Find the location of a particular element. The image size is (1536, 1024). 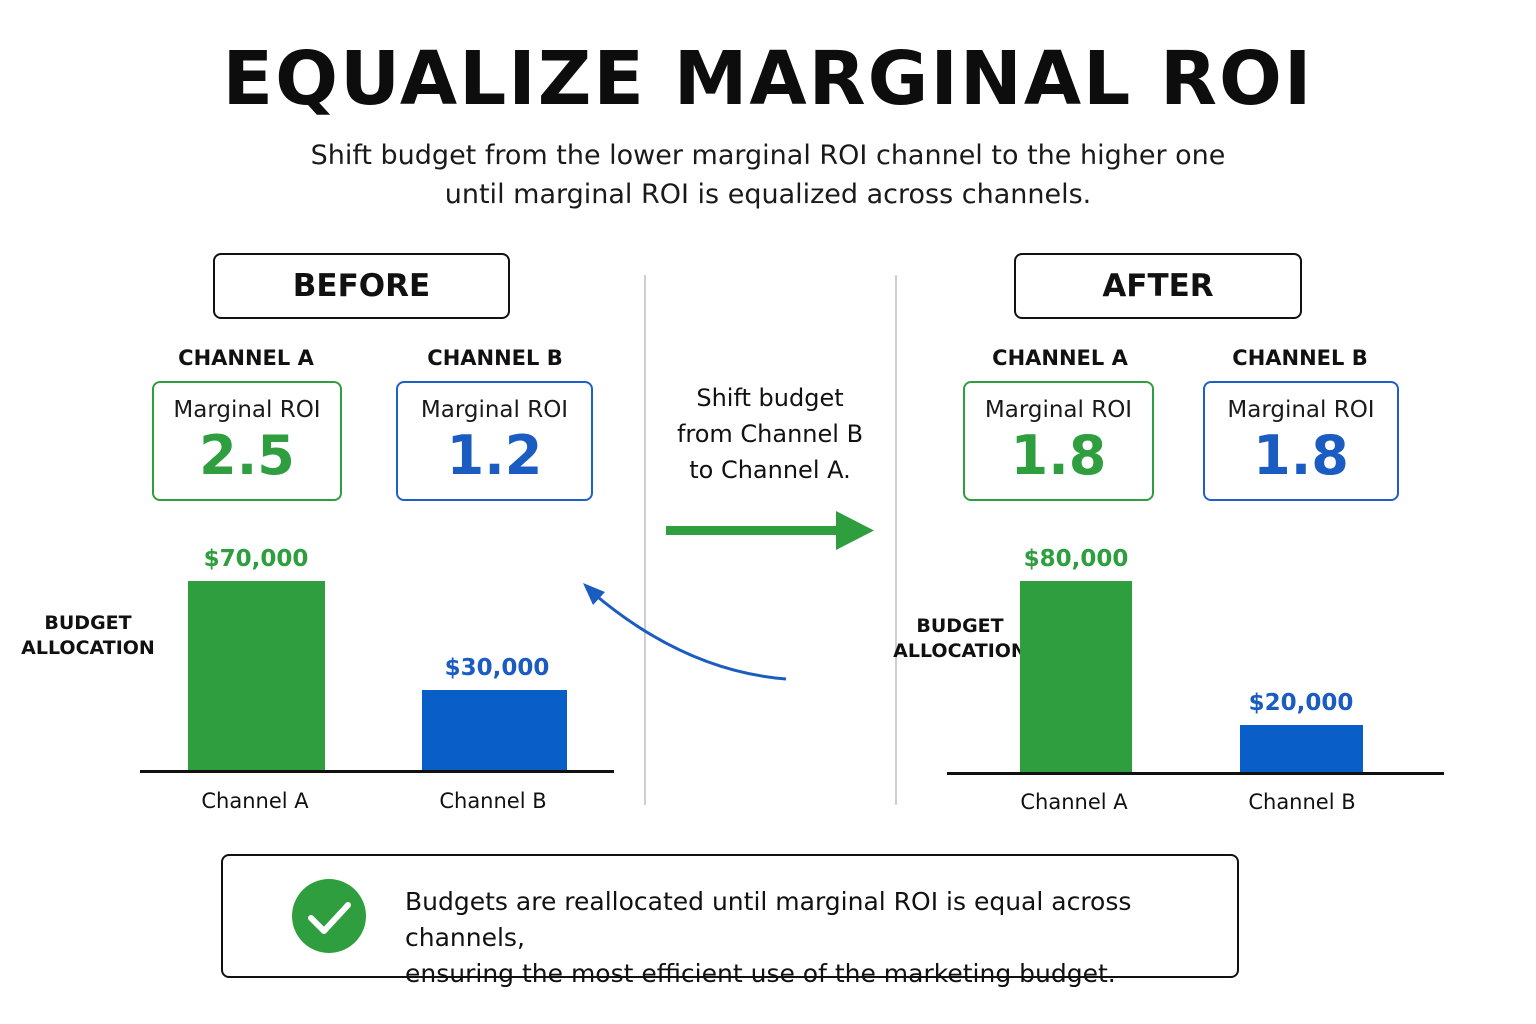

after-channel-a-roi-card: Marginal ROI 1.8 is located at coordinates (1058, 441).